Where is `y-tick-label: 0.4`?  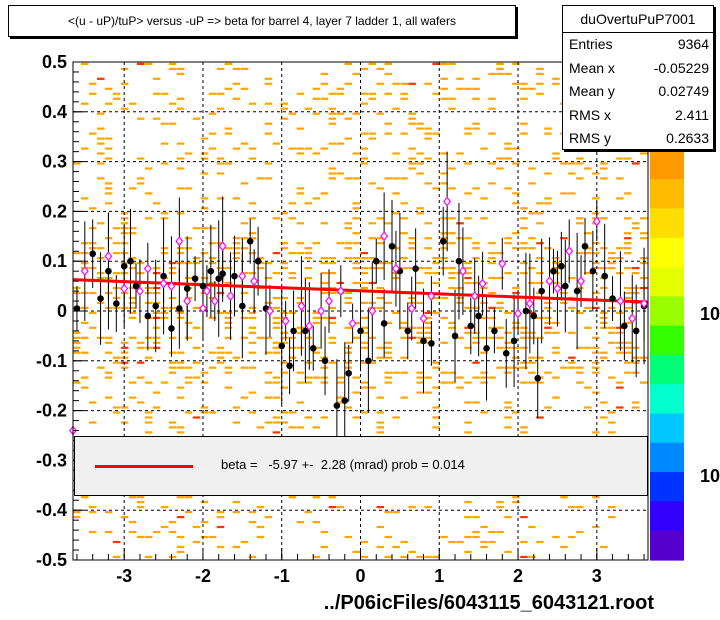 y-tick-label: 0.4 is located at coordinates (54, 112).